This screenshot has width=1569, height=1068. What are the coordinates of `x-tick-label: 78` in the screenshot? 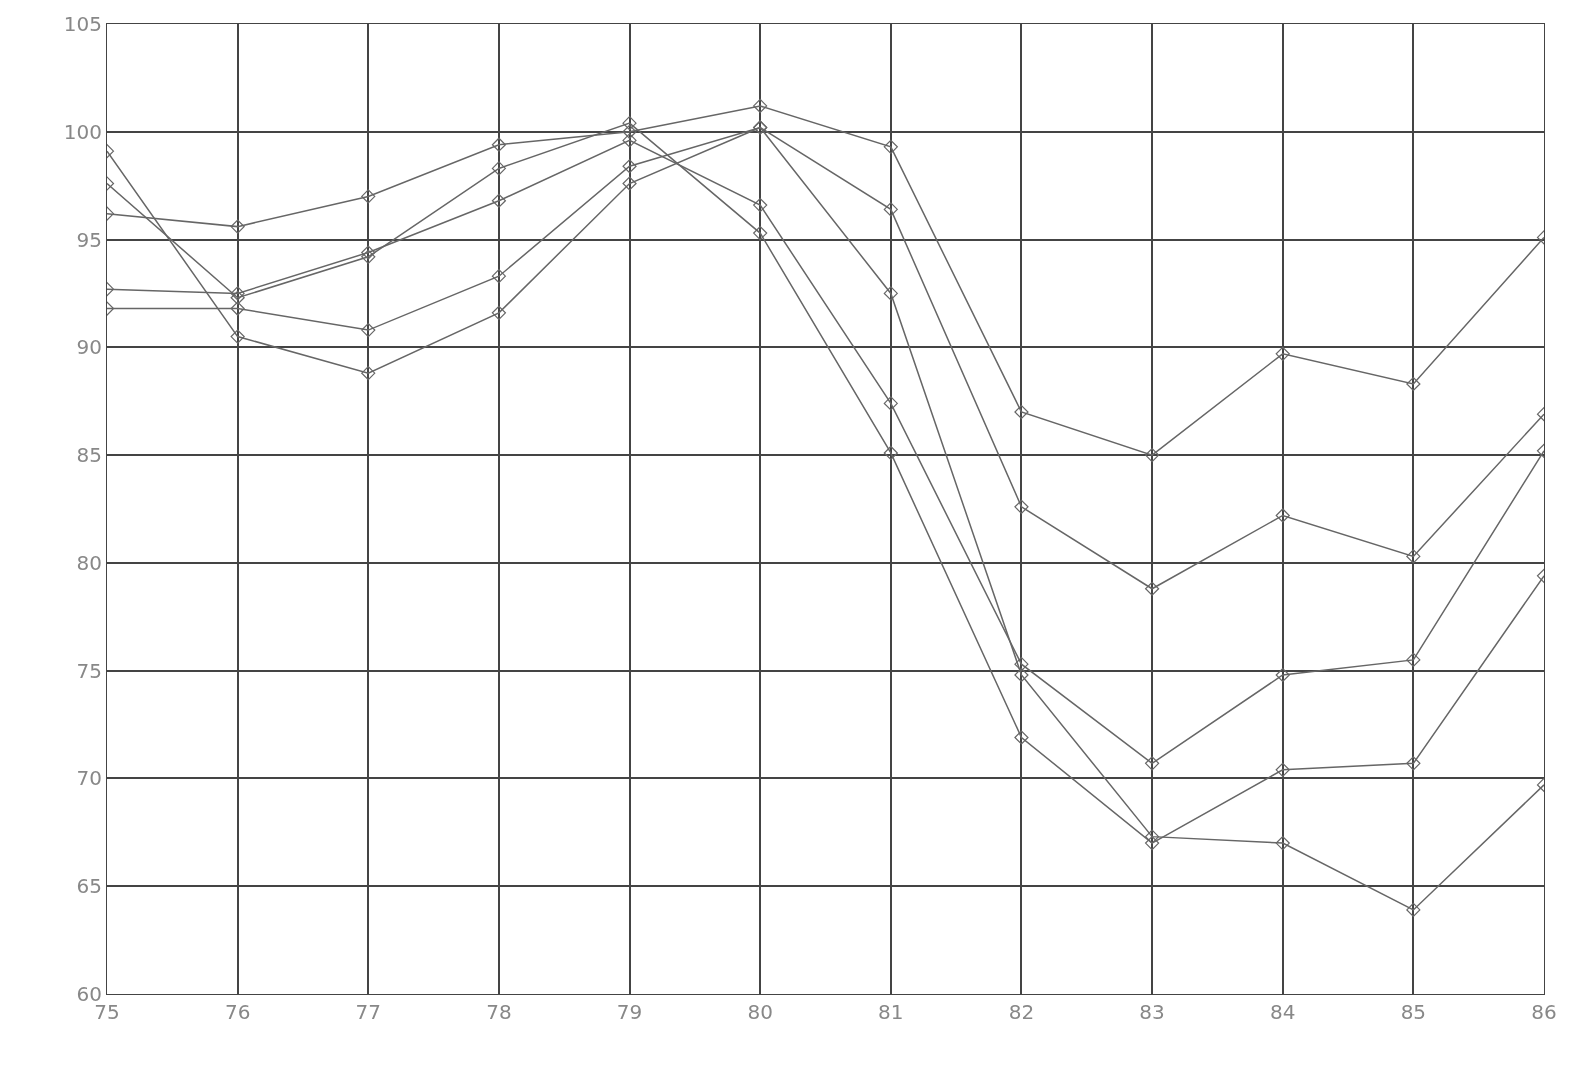 It's located at (499, 1012).